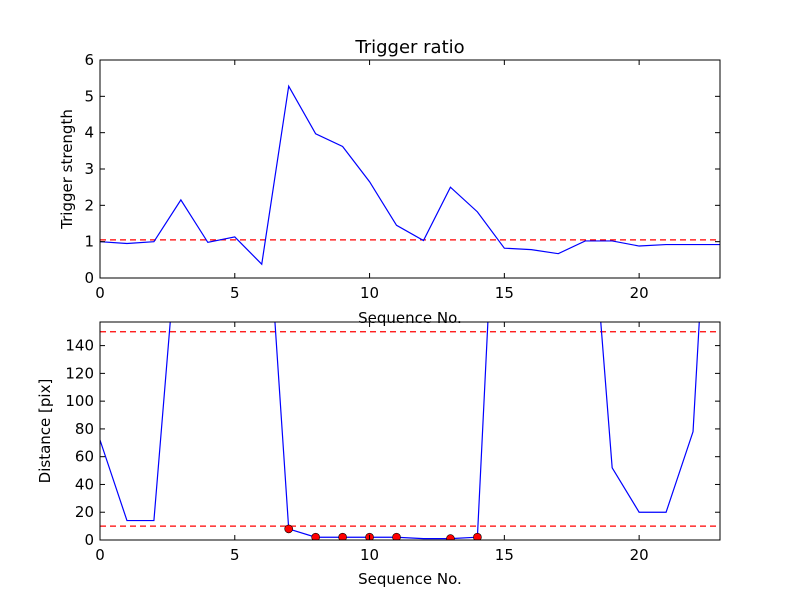  I want to click on y-tick-label: 2, so click(89, 205).